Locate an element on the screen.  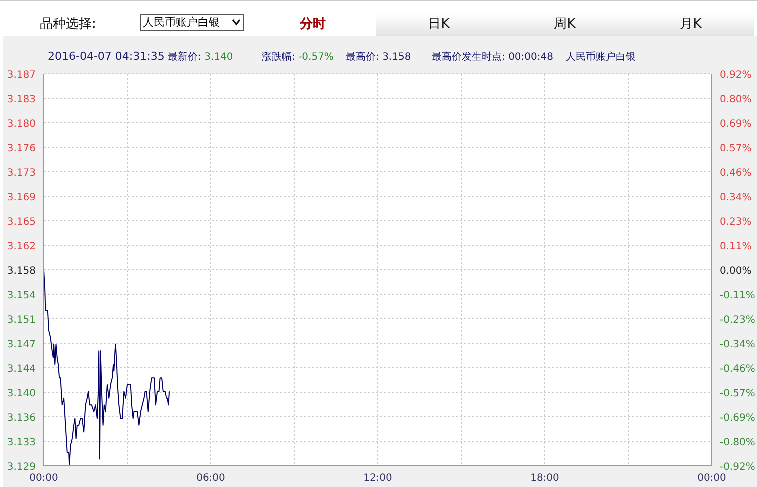
y2-tick-label: -0.34% is located at coordinates (738, 345).